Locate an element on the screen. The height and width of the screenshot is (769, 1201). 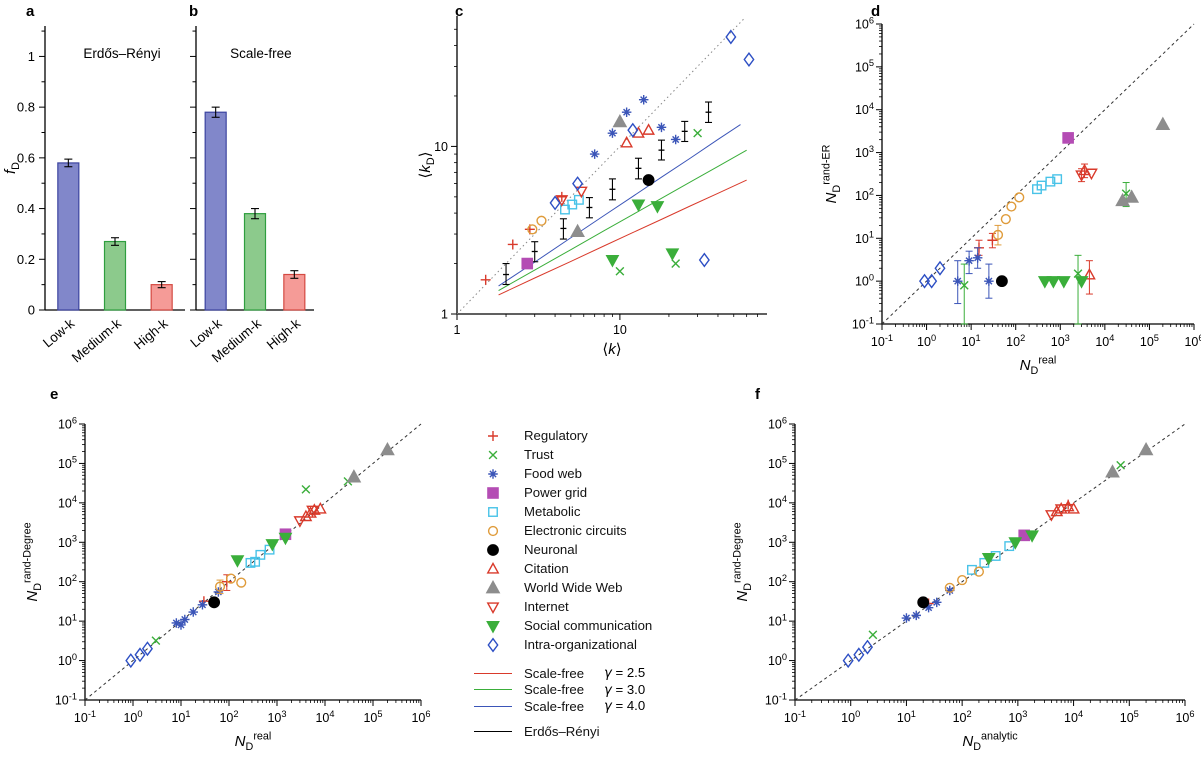
panel-label-a: a is located at coordinates (30, 11).